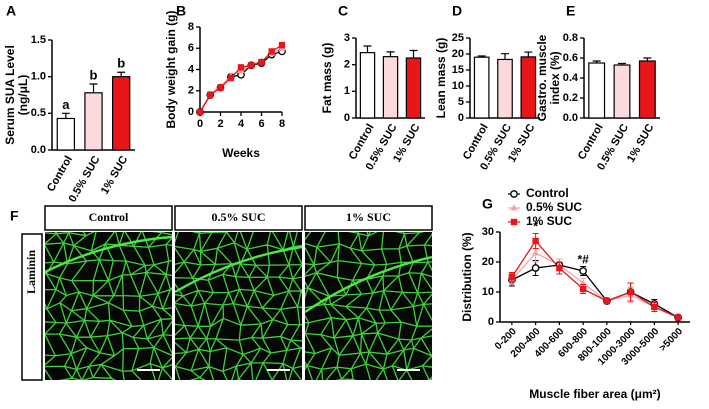 This screenshot has height=409, width=709. What do you see at coordinates (458, 38) in the screenshot?
I see `y-tick-label: 25` at bounding box center [458, 38].